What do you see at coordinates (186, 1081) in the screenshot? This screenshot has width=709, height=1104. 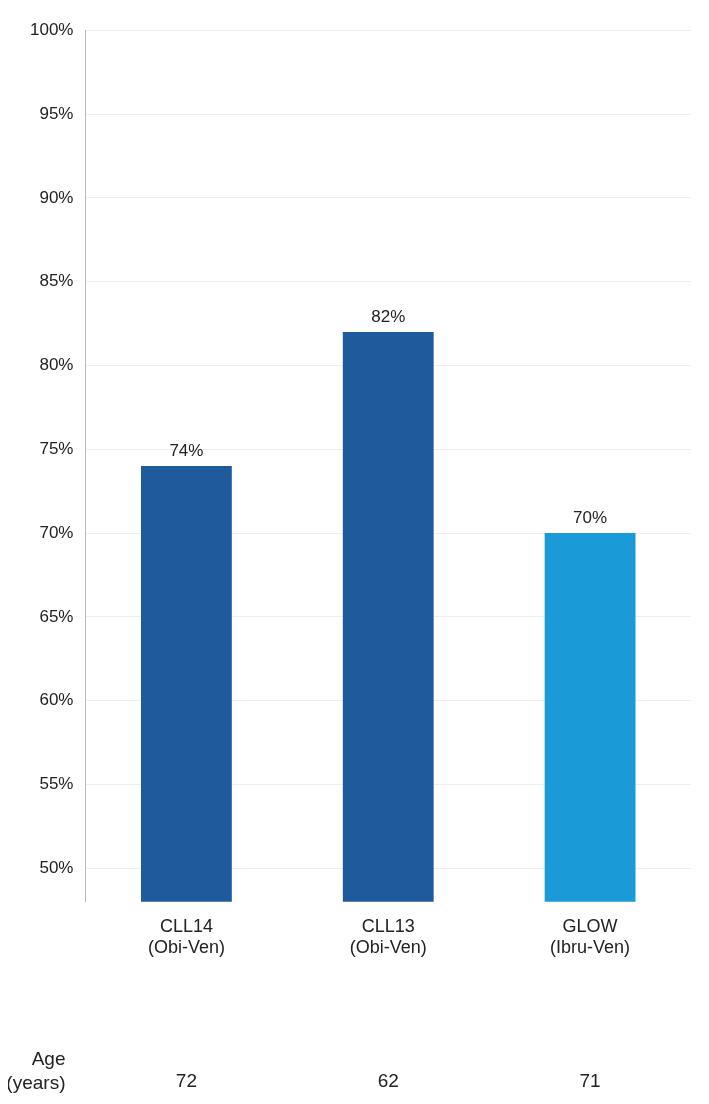 I see `text: 72` at bounding box center [186, 1081].